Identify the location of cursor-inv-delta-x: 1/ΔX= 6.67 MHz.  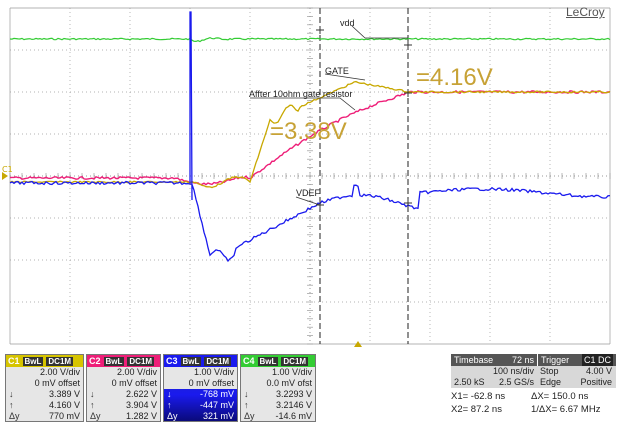
(566, 409).